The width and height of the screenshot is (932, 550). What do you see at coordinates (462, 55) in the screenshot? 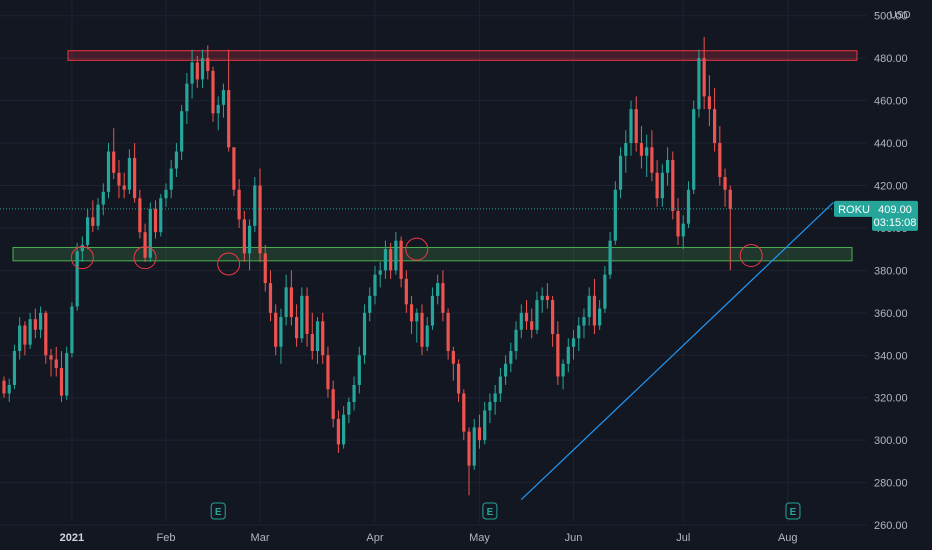
I see `resistance-zone` at bounding box center [462, 55].